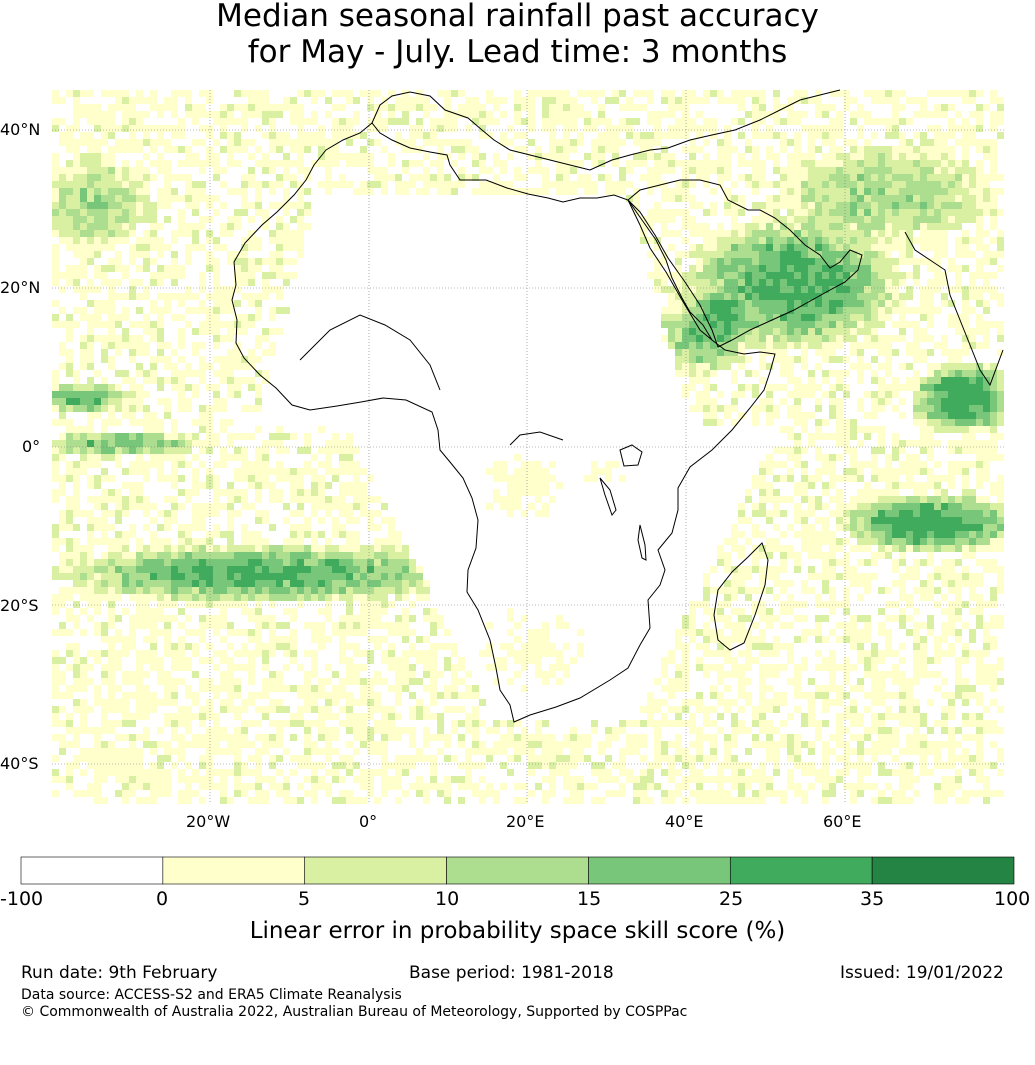  Describe the element at coordinates (606, 130) in the screenshot. I see `europe-coastline` at that location.